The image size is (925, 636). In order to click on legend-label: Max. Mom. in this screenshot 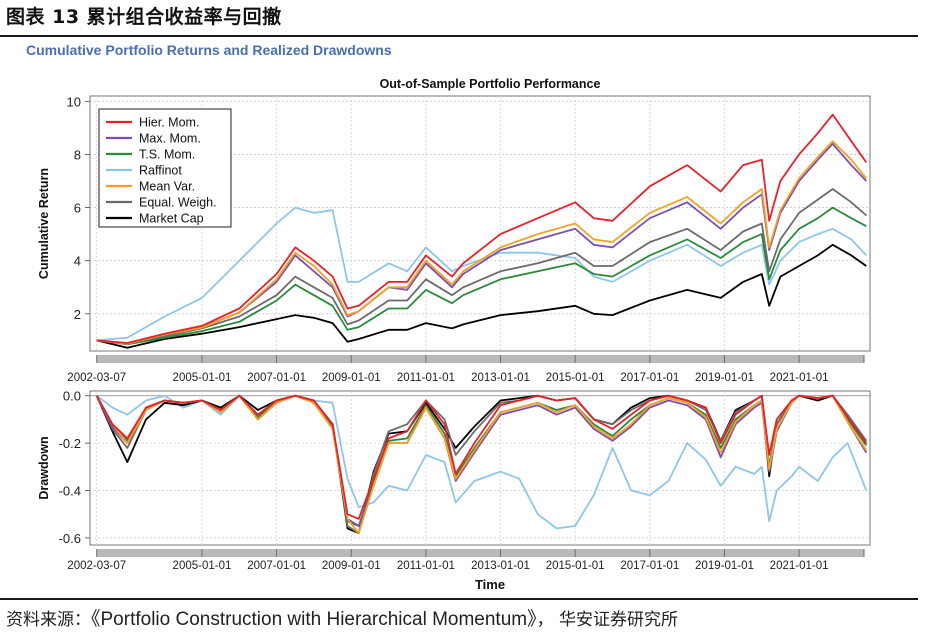, I will do `click(170, 139)`.